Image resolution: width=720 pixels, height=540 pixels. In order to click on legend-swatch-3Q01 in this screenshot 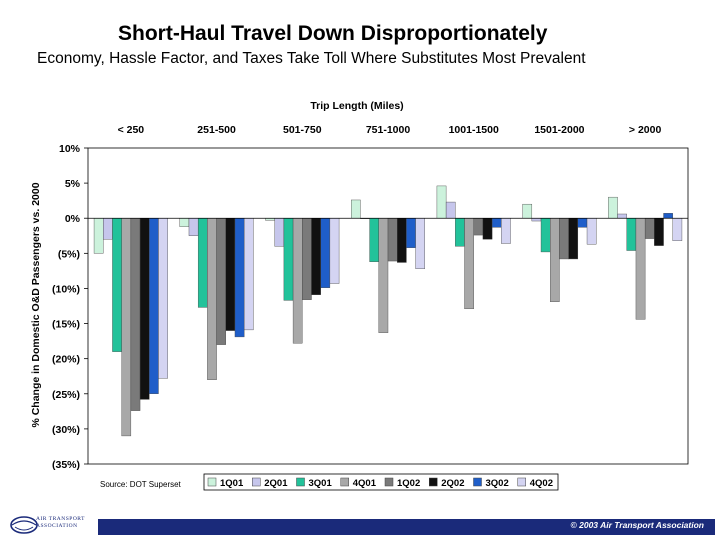, I will do `click(300, 482)`.